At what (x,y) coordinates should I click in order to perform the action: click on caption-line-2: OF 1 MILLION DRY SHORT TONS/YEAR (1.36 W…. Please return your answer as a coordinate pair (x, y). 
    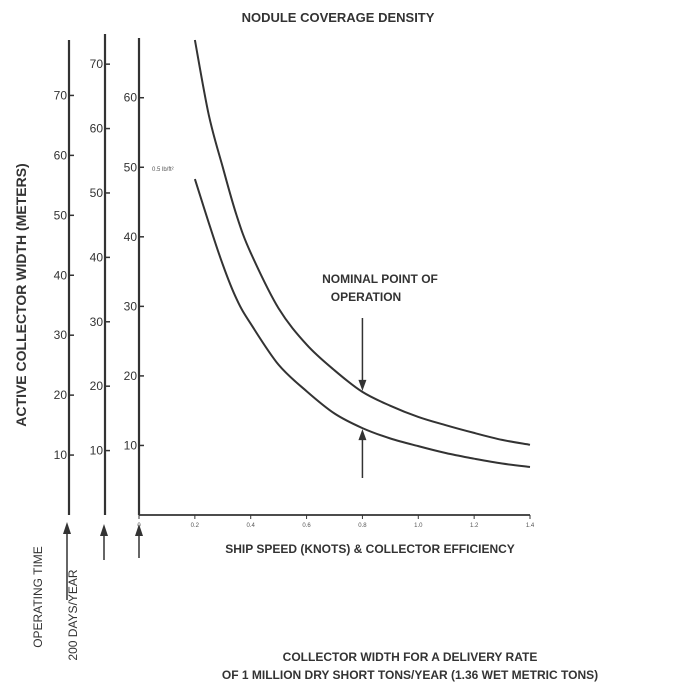
    Looking at the image, I should click on (410, 675).